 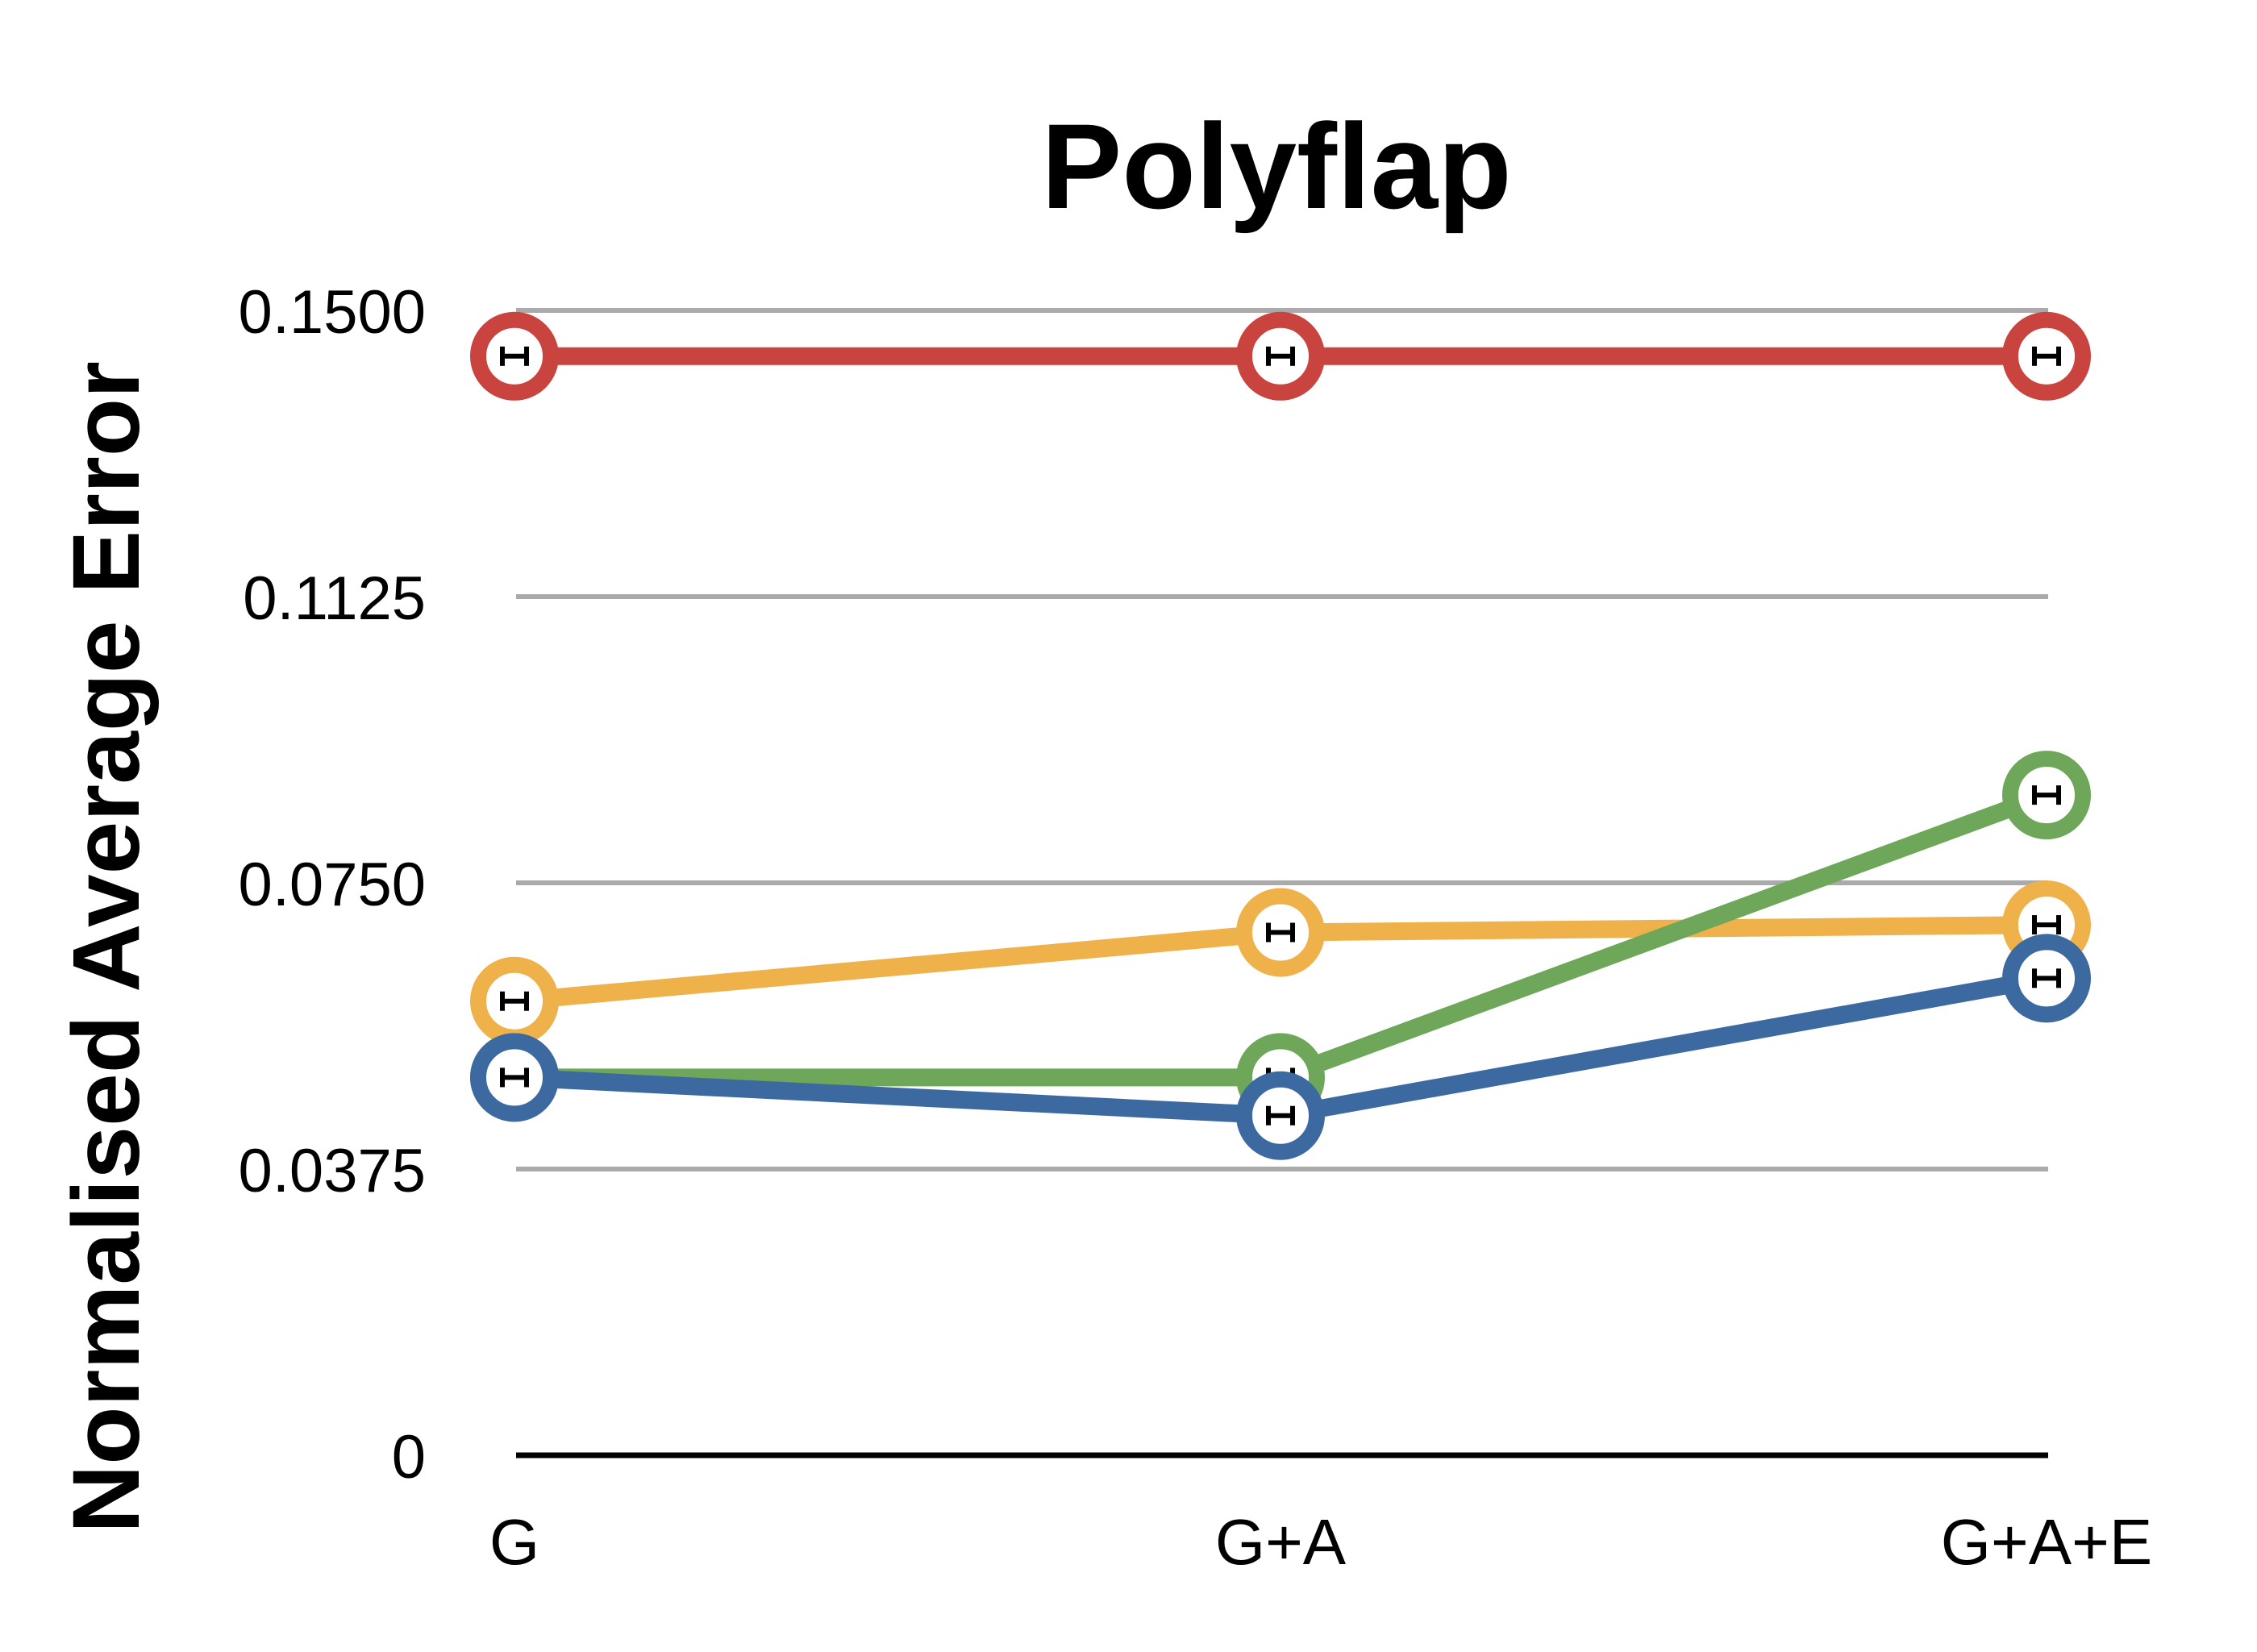 I want to click on y-tick-labels: 0 0.0375 0.0750 0.1125 0.1500, so click(x=332, y=885).